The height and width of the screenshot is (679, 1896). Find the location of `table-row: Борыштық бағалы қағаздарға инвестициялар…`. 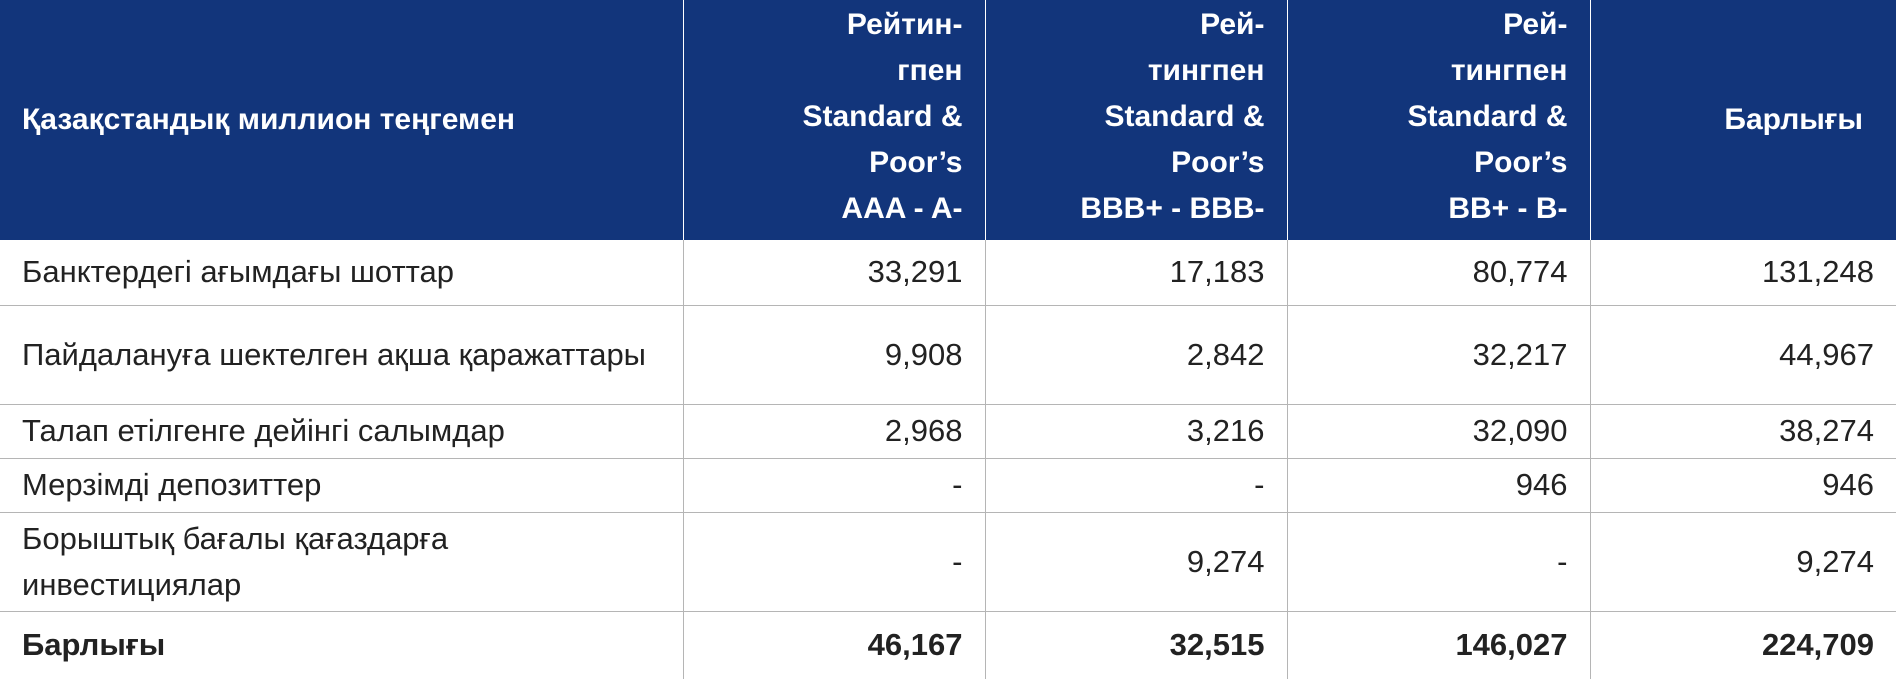

table-row: Борыштық бағалы қағаздарға инвестициялар… is located at coordinates (948, 562).